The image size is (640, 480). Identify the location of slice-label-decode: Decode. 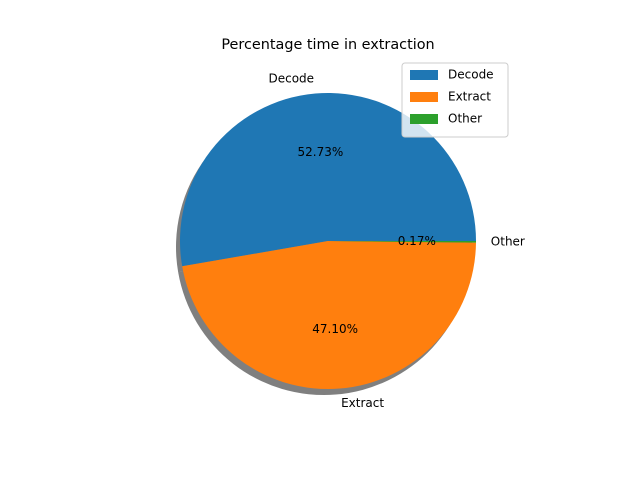
(291, 78).